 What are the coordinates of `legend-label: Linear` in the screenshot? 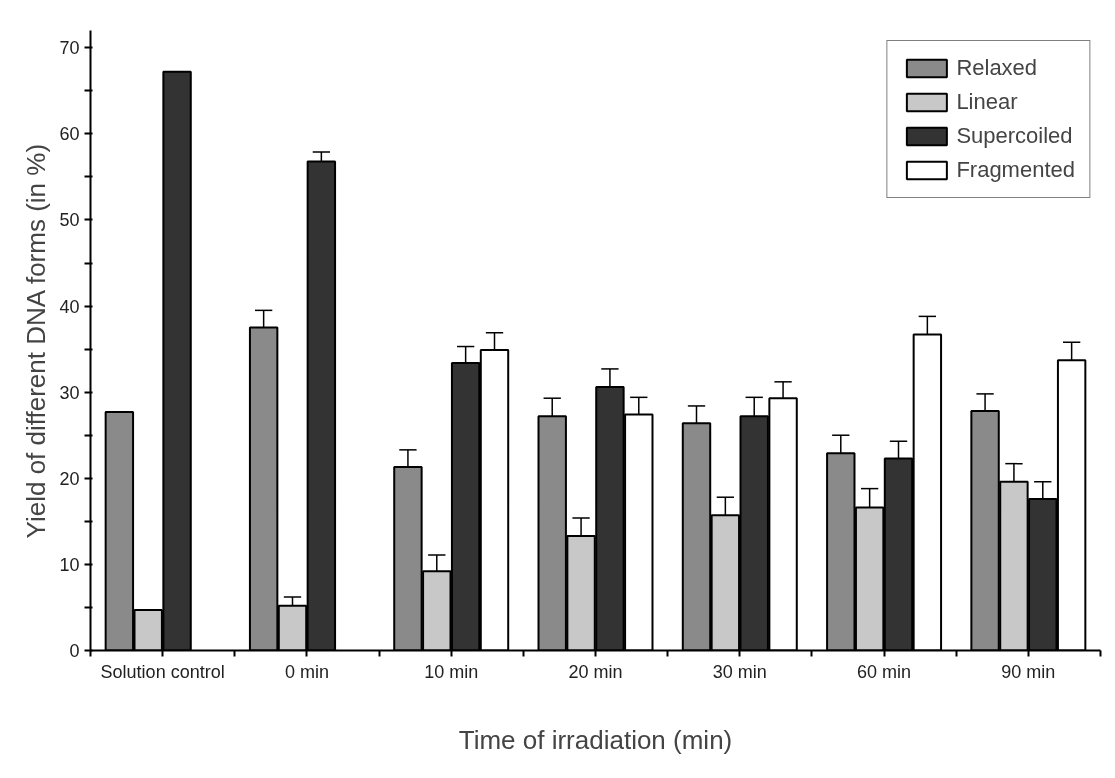 It's located at (987, 102).